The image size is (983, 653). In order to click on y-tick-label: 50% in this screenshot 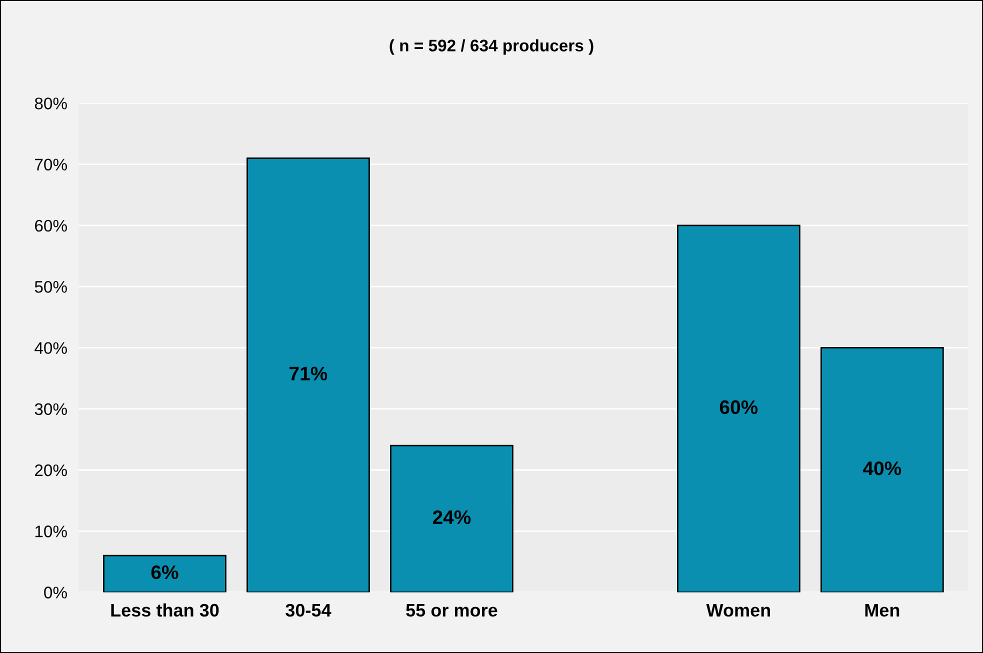, I will do `click(50, 286)`.